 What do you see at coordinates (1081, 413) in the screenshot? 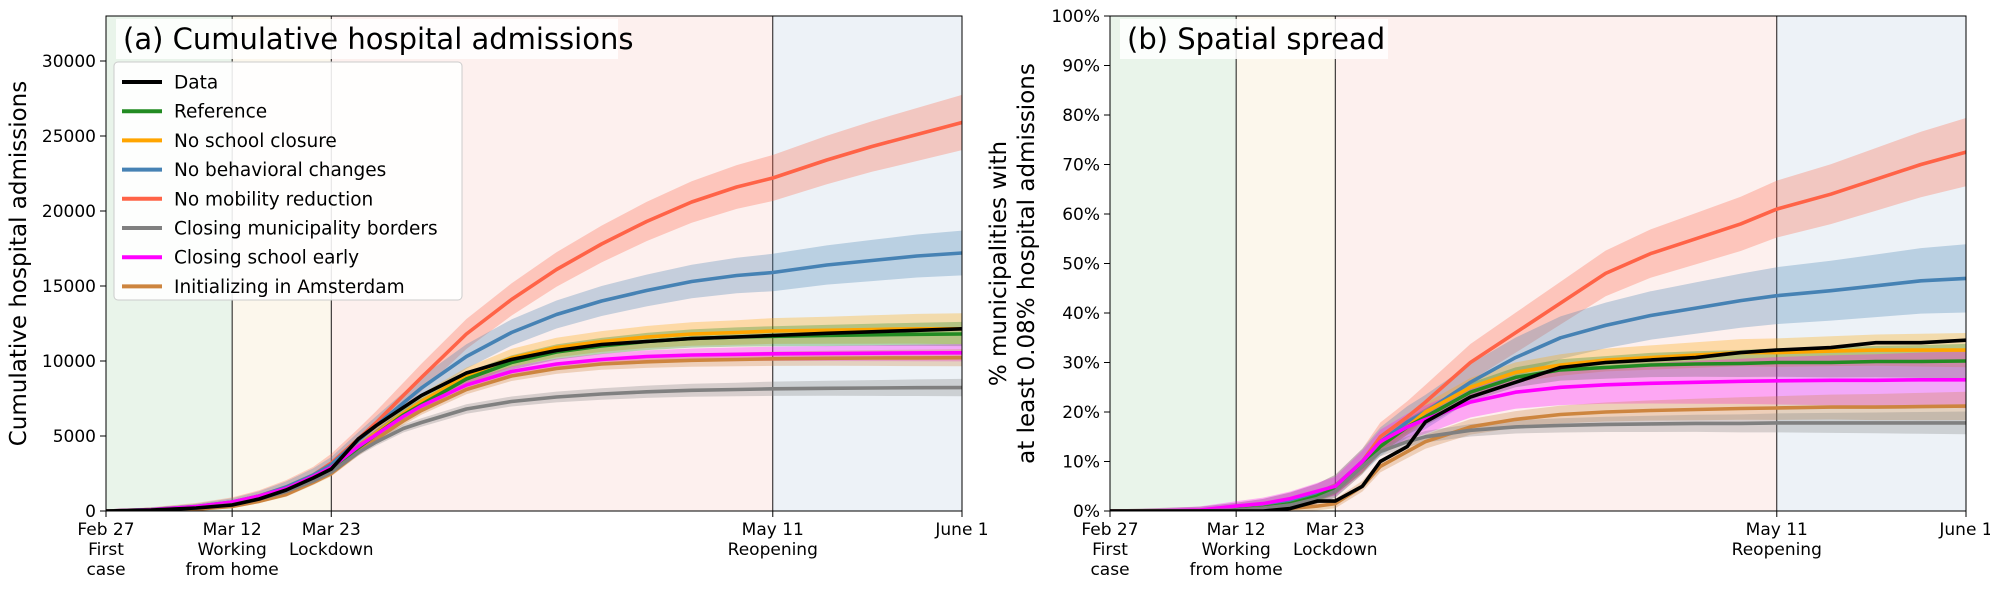
I see `y-tick-label: 20%` at bounding box center [1081, 413].